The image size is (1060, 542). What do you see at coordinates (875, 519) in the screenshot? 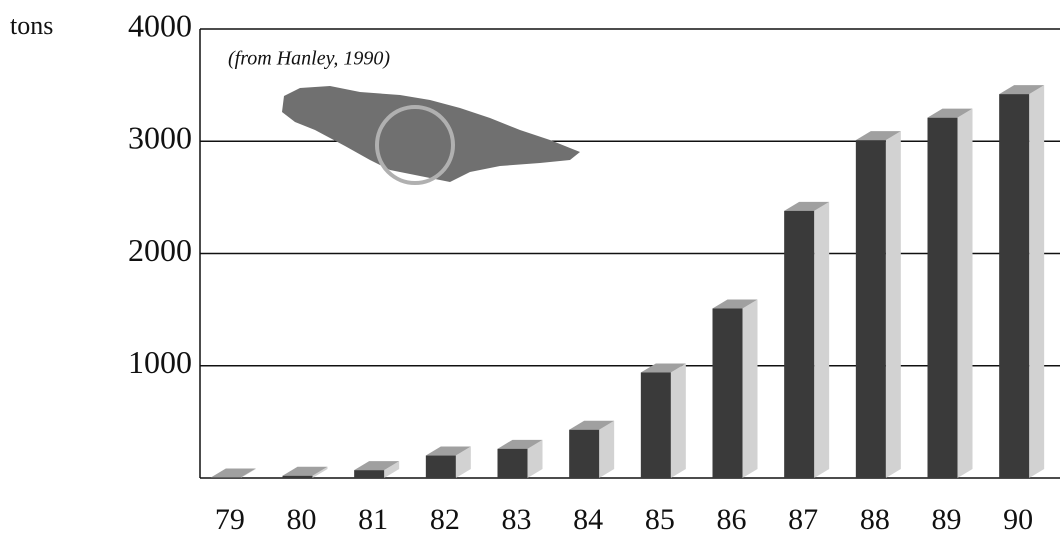
I see `x-tick-label: 88` at bounding box center [875, 519].